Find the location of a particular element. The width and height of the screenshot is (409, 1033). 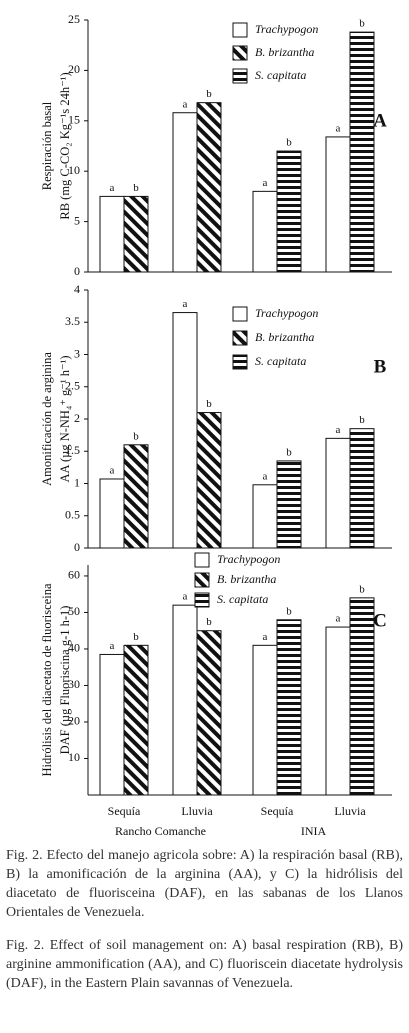

y-tick-label: 50 is located at coordinates (74, 611).